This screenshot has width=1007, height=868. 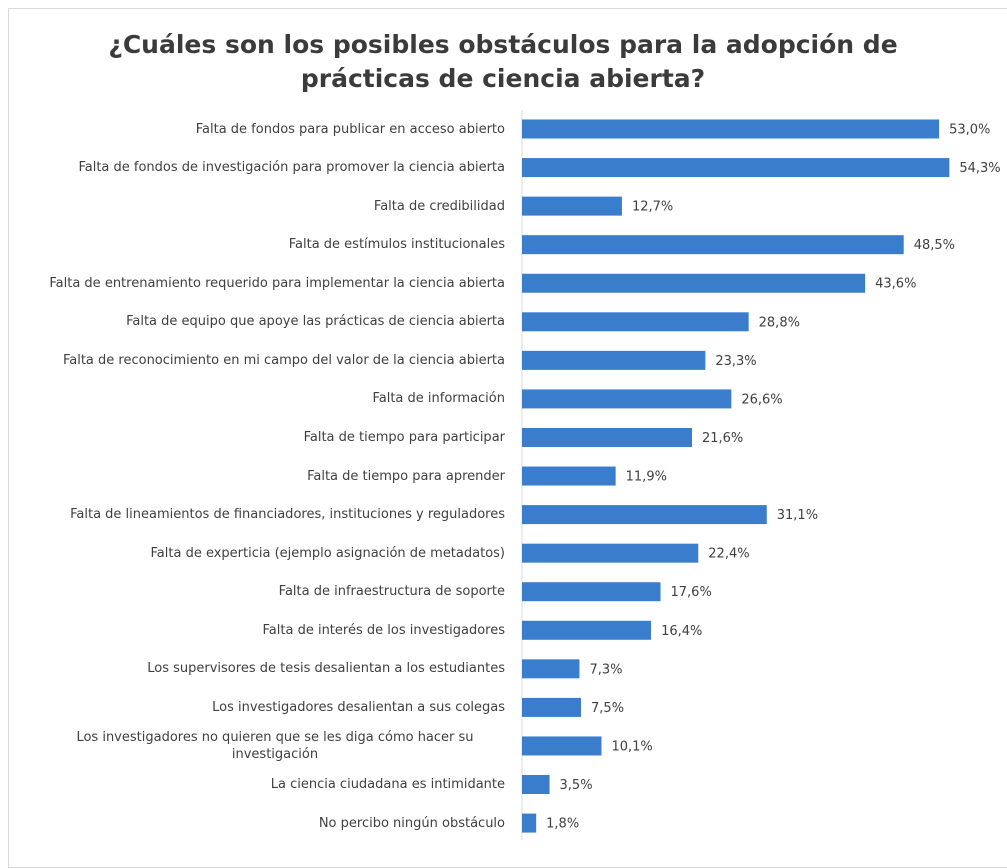 What do you see at coordinates (267, 785) in the screenshot?
I see `category-label-box: La ciencia ciudadana es intimidante` at bounding box center [267, 785].